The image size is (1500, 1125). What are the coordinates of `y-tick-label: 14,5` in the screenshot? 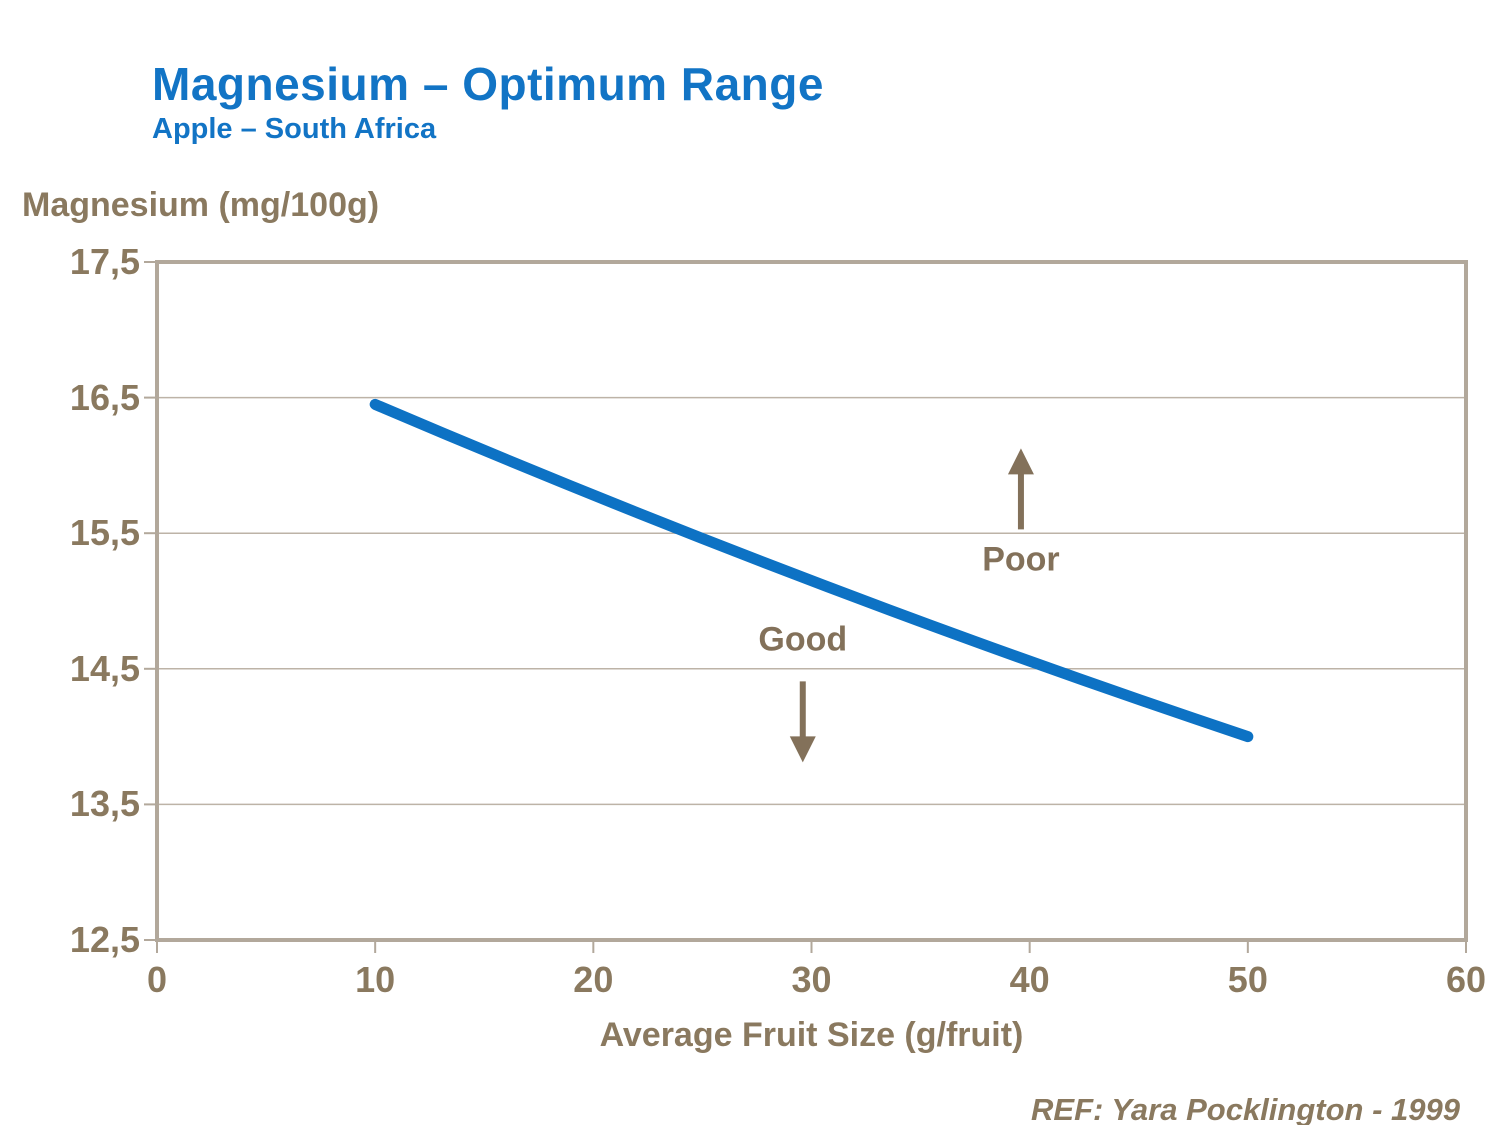 It's located at (104, 668).